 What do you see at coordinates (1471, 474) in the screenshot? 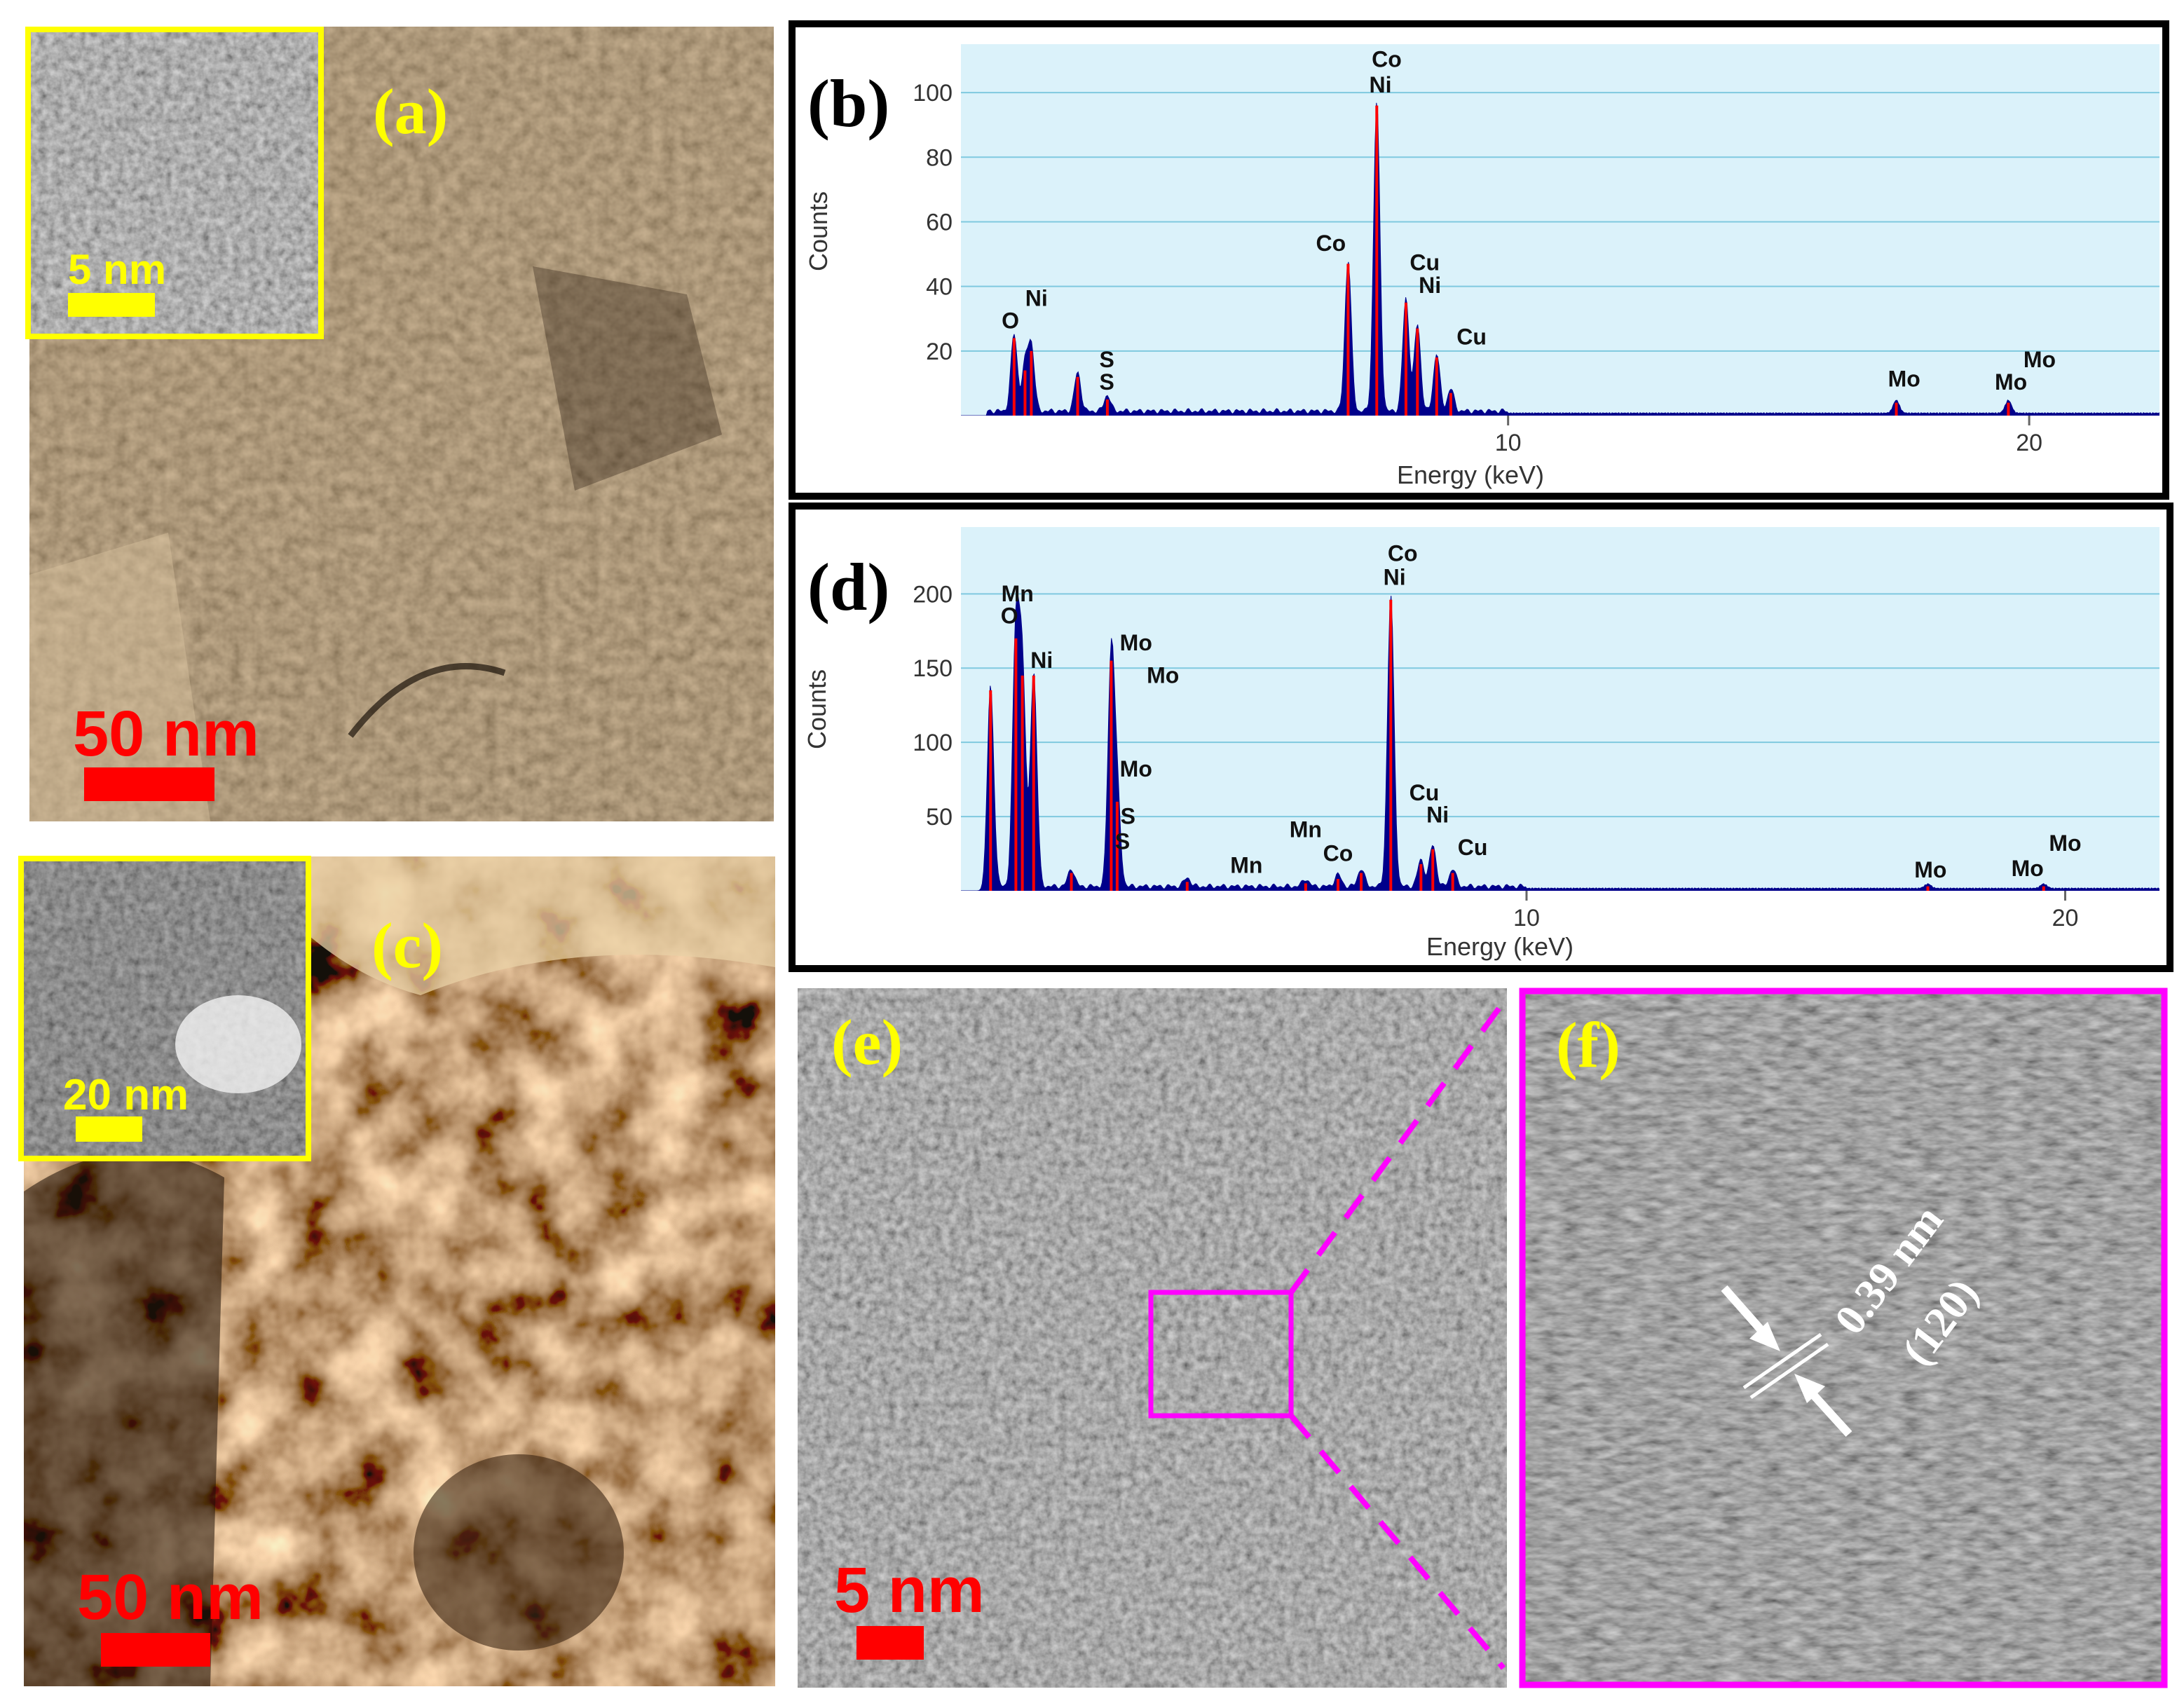
I see `panel-b-x-axis-label: Energy (keV)` at bounding box center [1471, 474].